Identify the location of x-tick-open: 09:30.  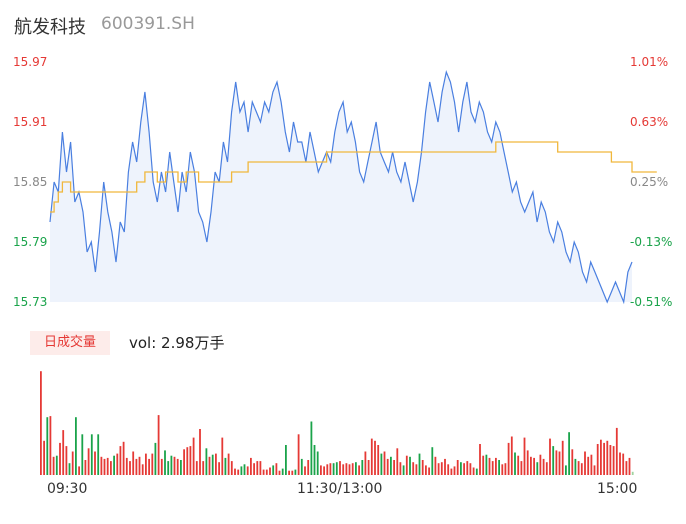
(67, 489).